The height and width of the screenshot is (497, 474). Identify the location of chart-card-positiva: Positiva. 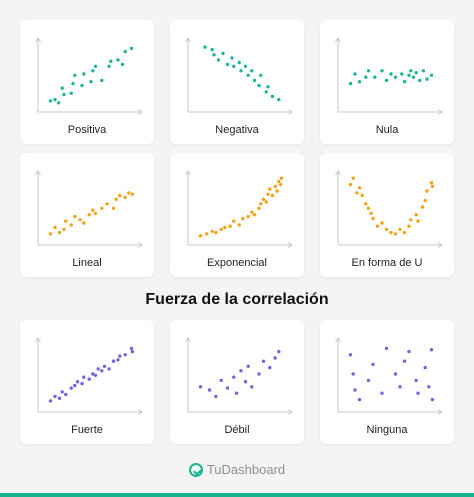
(87, 82).